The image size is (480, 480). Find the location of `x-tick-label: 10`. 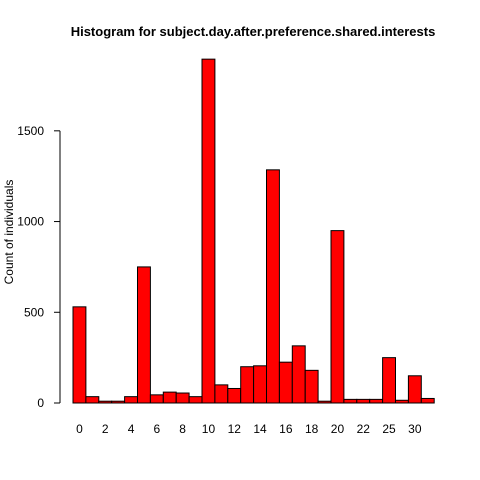

x-tick-label: 10 is located at coordinates (209, 429).